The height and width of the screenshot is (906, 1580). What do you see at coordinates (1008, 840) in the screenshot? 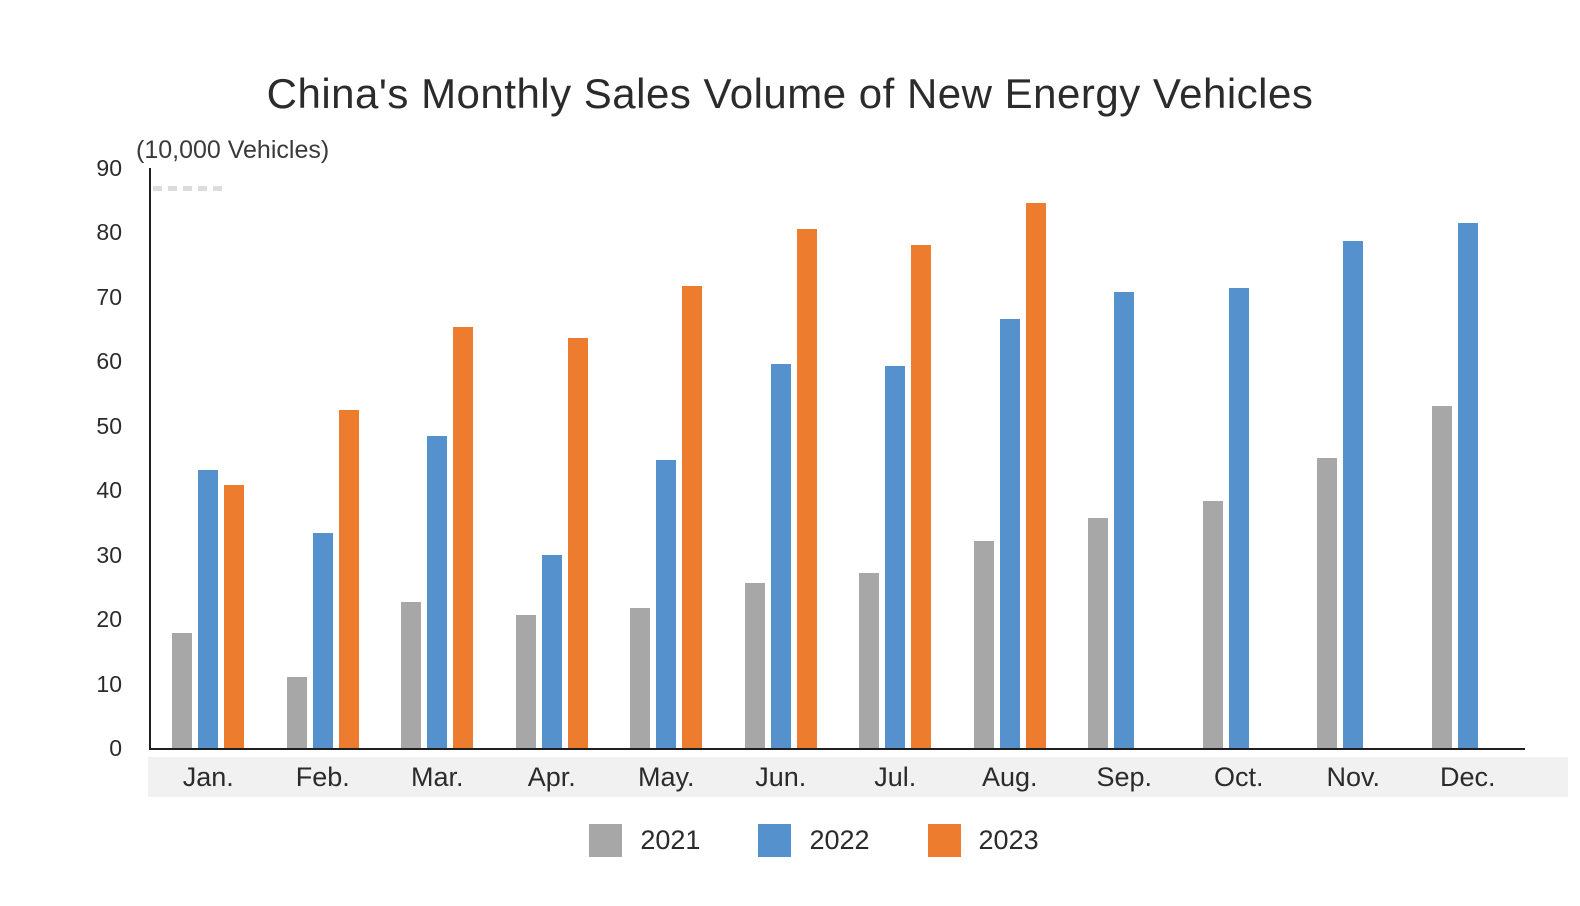
I see `legend-label-2023: 2023` at bounding box center [1008, 840].